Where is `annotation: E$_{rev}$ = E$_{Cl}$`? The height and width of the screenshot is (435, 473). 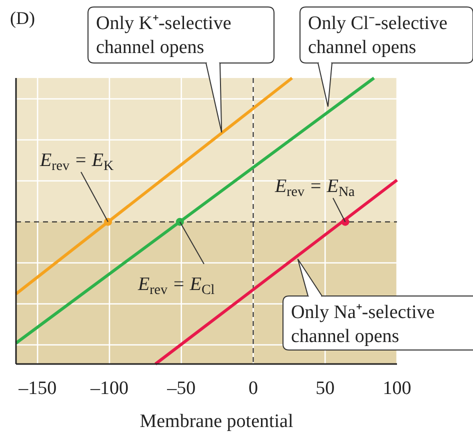 annotation: E$_{rev}$ = E$_{Cl}$ is located at coordinates (176, 286).